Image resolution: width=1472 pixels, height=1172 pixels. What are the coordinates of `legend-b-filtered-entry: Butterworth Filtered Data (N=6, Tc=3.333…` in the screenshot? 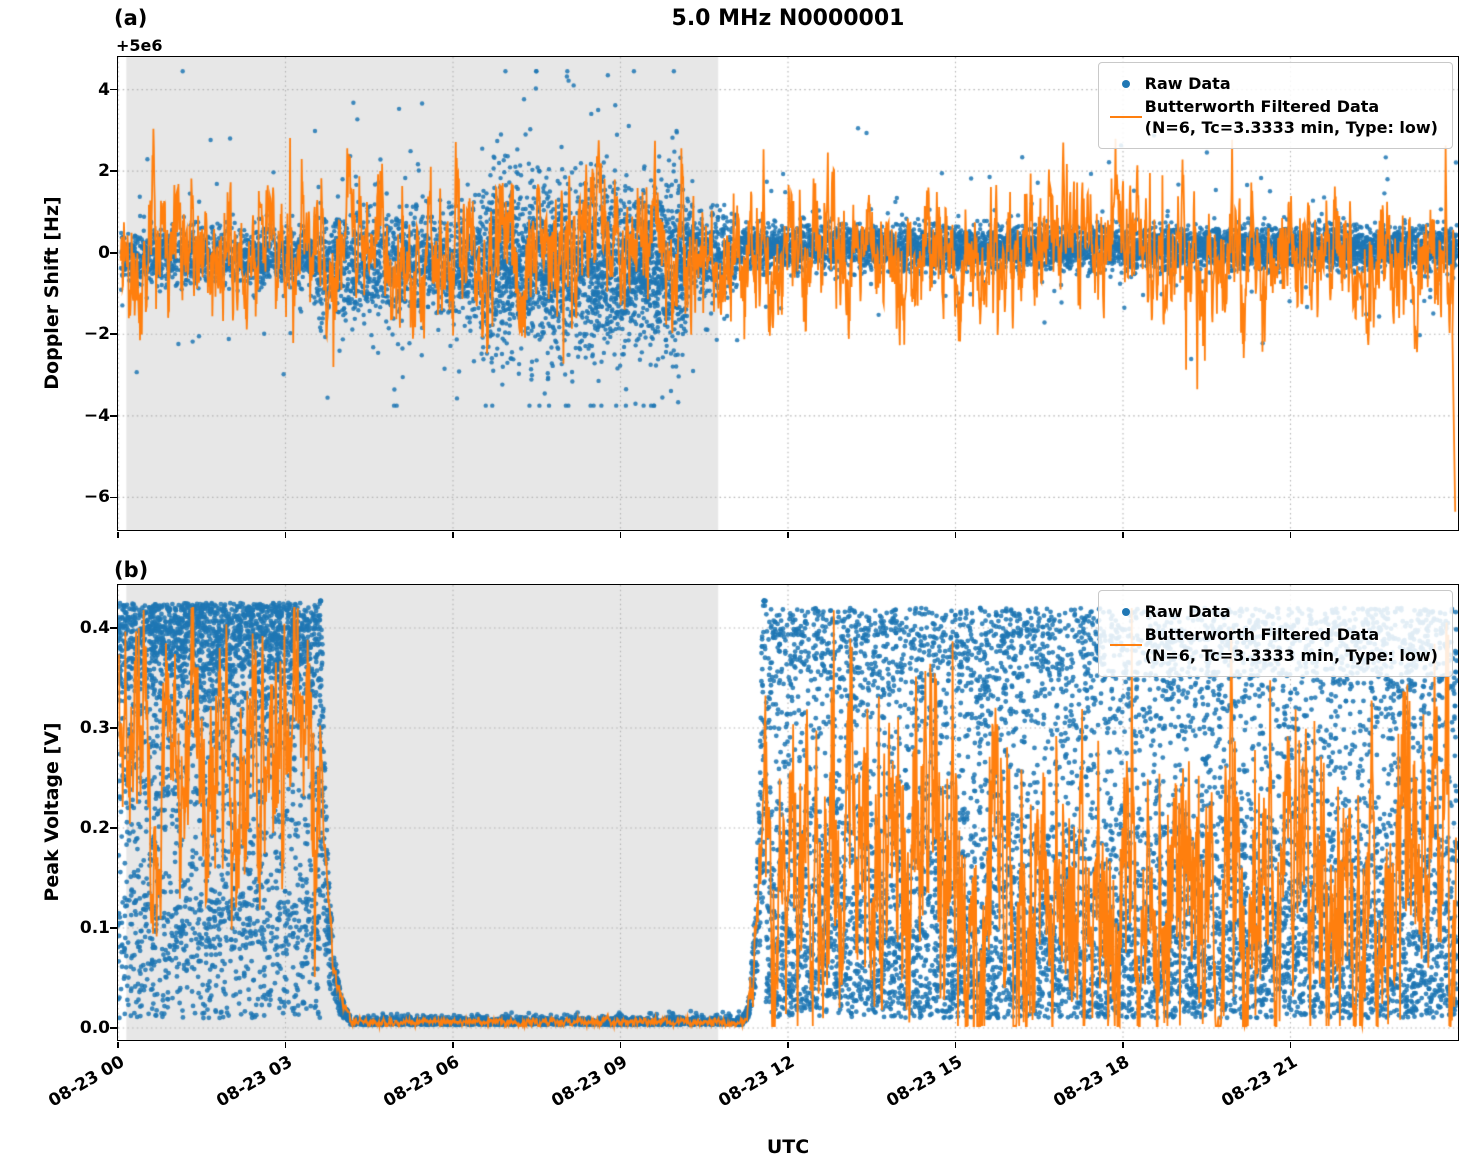 It's located at (1272, 645).